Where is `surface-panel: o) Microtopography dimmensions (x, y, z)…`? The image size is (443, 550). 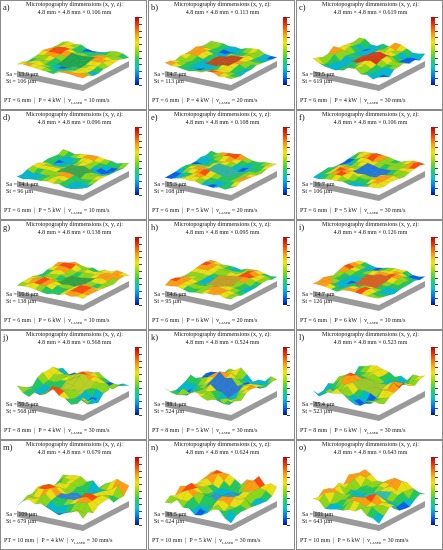 surface-panel: o) Microtopography dimmensions (x, y, z)… is located at coordinates (369, 495).